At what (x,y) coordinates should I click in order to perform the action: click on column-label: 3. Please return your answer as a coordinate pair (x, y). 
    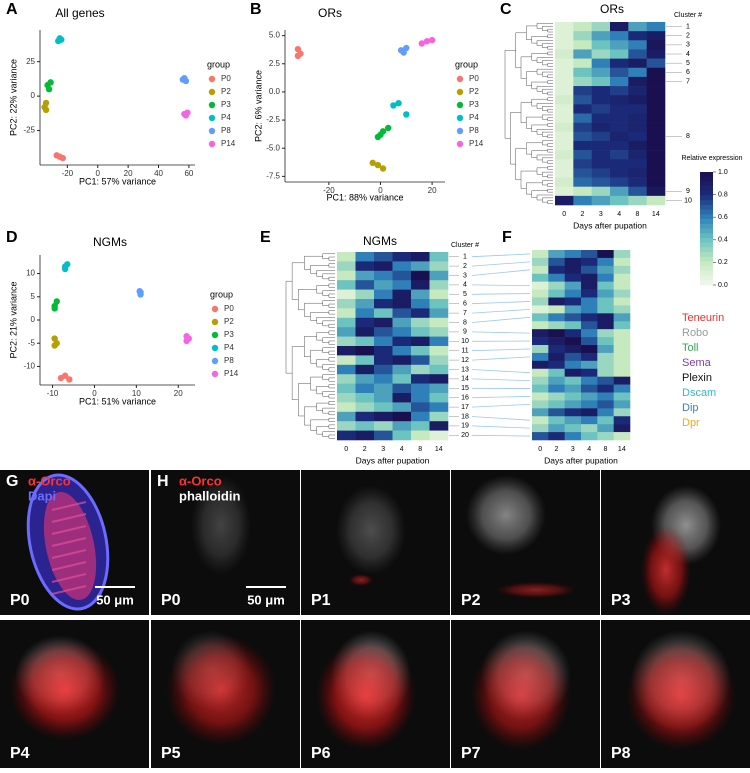
    Looking at the image, I should click on (601, 214).